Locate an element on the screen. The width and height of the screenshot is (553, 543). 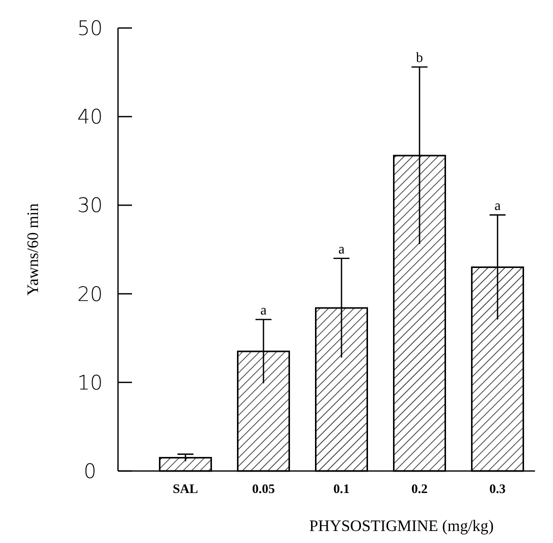
y-tick-label: 50 is located at coordinates (90, 28).